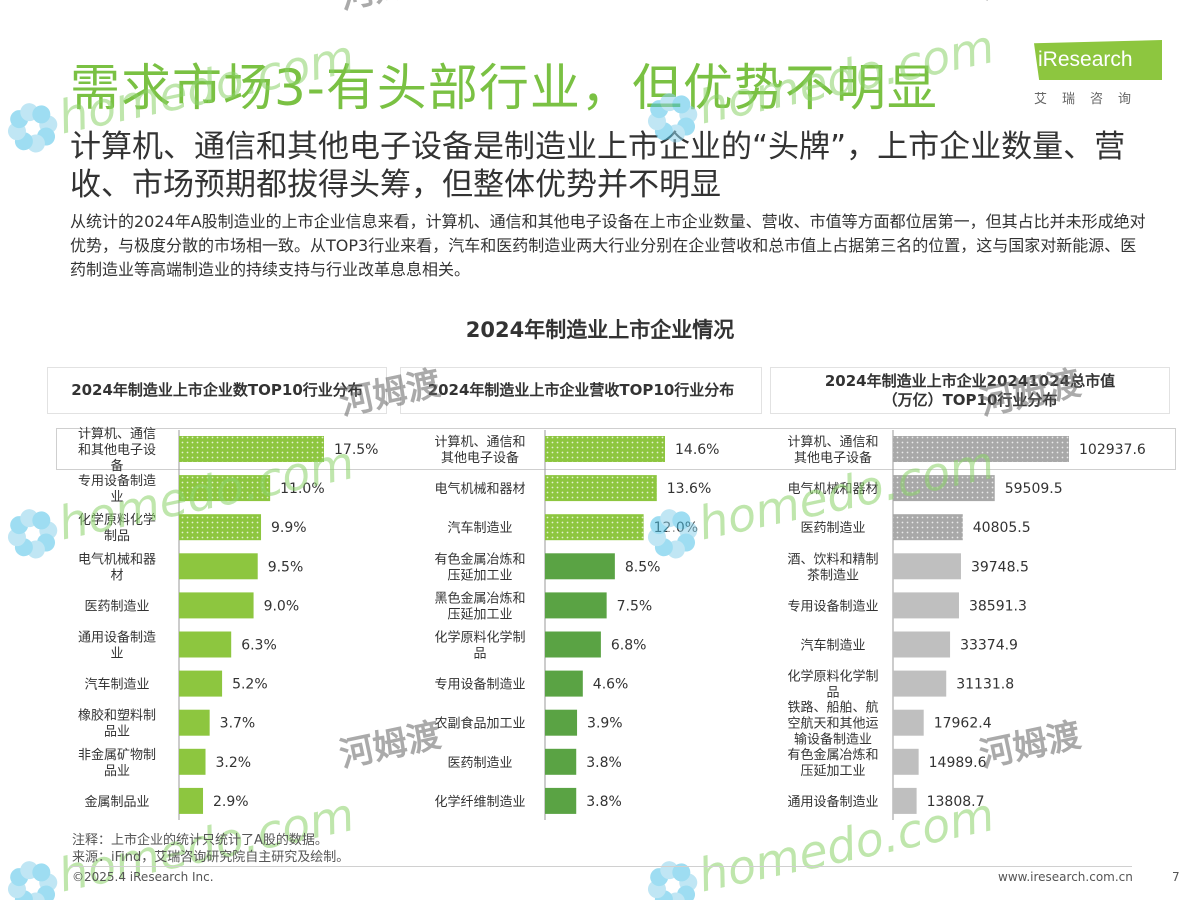 This screenshot has height=900, width=1200. What do you see at coordinates (956, 802) in the screenshot?
I see `data-label: 13808.7` at bounding box center [956, 802].